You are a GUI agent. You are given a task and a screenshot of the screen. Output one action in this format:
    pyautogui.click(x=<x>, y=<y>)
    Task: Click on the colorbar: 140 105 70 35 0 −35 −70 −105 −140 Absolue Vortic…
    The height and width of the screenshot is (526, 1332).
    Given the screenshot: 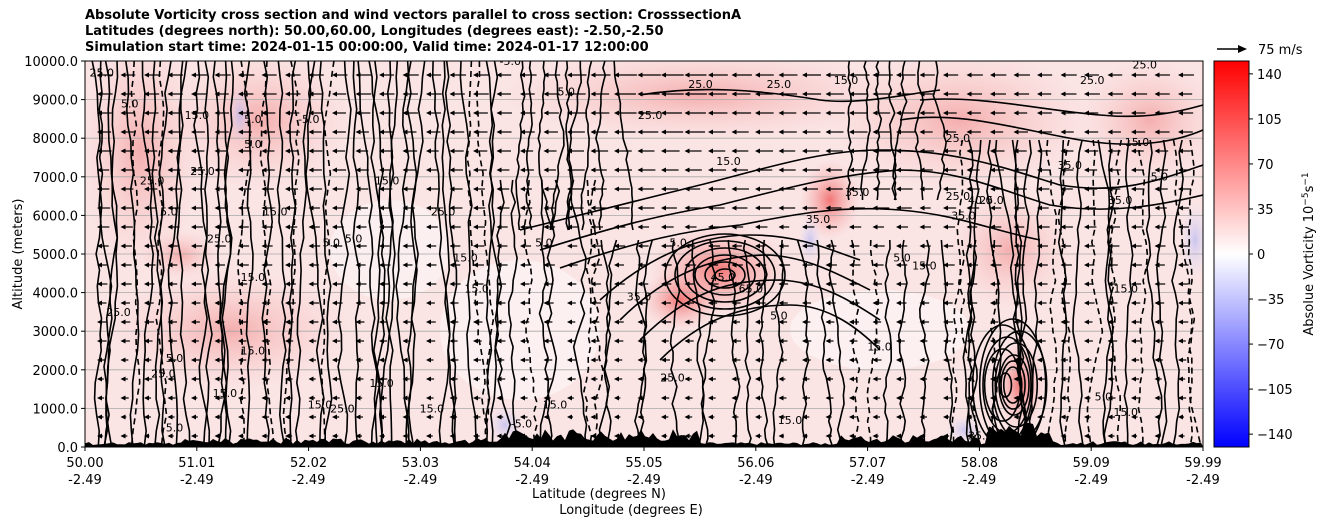 What is the action you would take?
    pyautogui.click(x=1265, y=254)
    